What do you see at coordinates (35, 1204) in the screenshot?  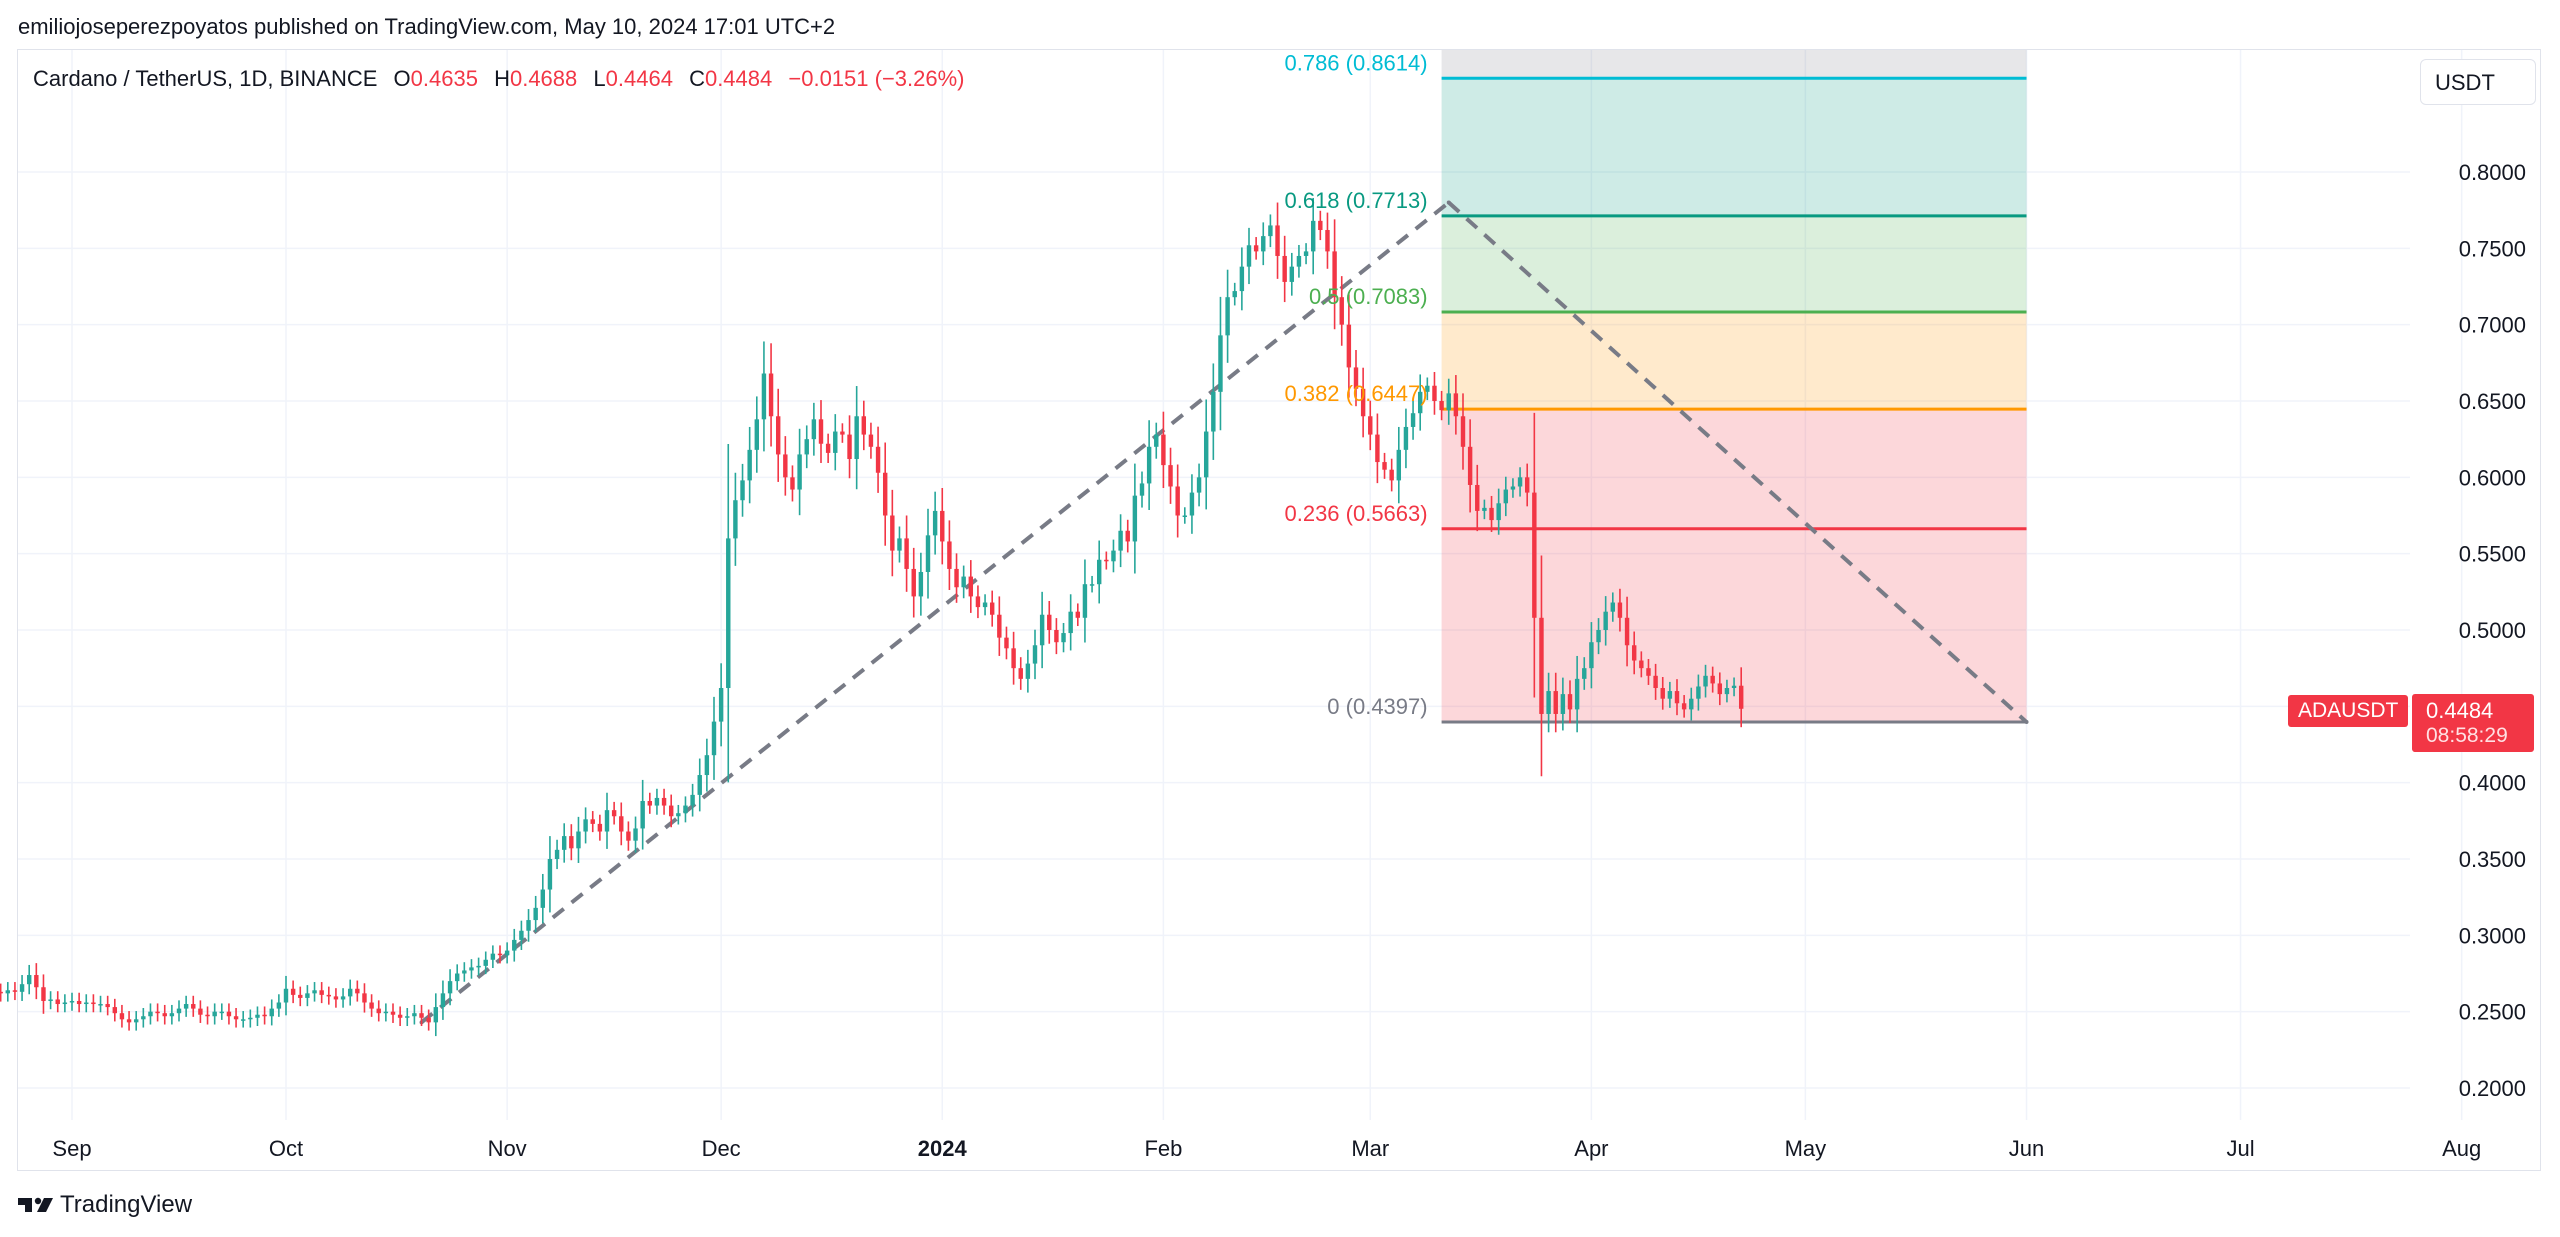 I see `tradingview-logo-icon` at bounding box center [35, 1204].